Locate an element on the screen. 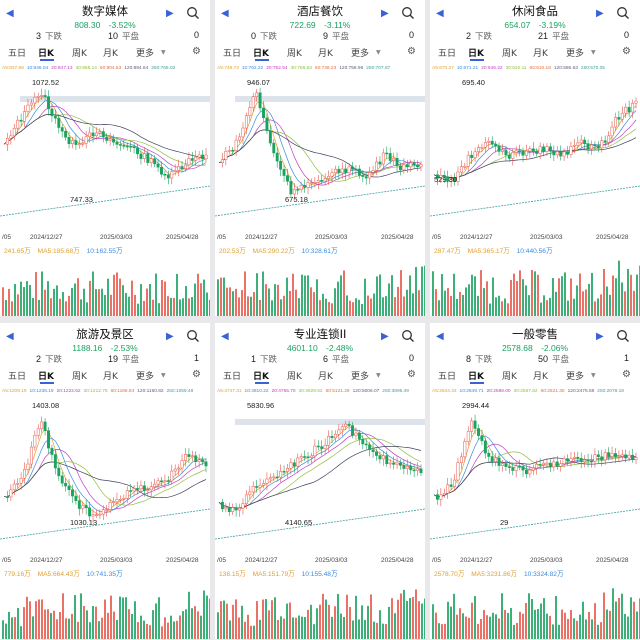 This screenshot has width=640, height=640. moving-average-line is located at coordinates (320, 469).